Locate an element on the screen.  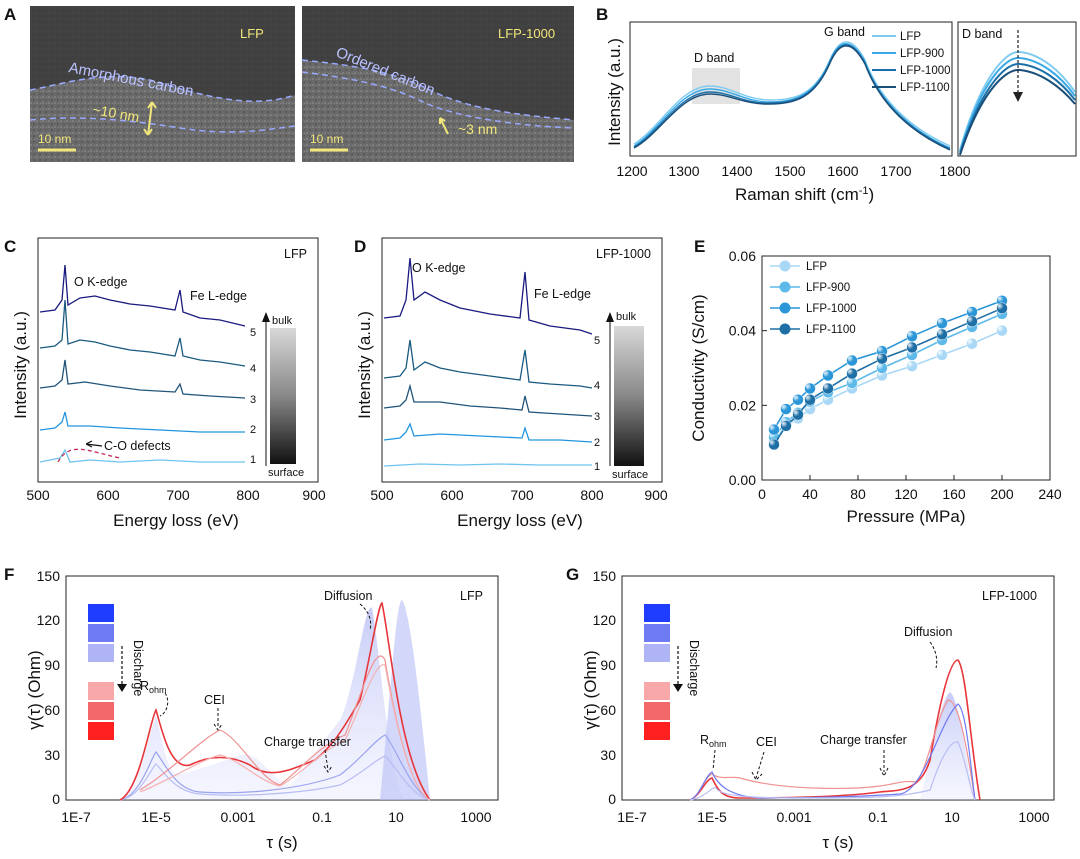
f-rohm-label: Rohm is located at coordinates (153, 687).